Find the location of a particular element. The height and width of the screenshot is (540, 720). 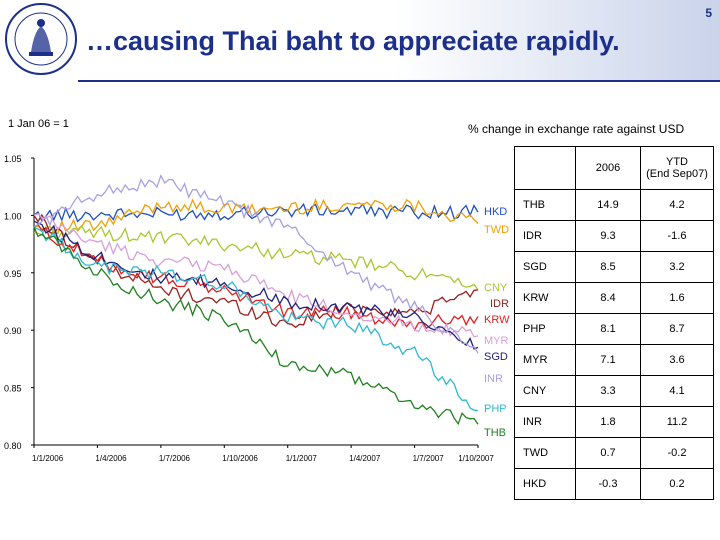

table-row: TWD 0.7 -0.2 is located at coordinates (614, 453).